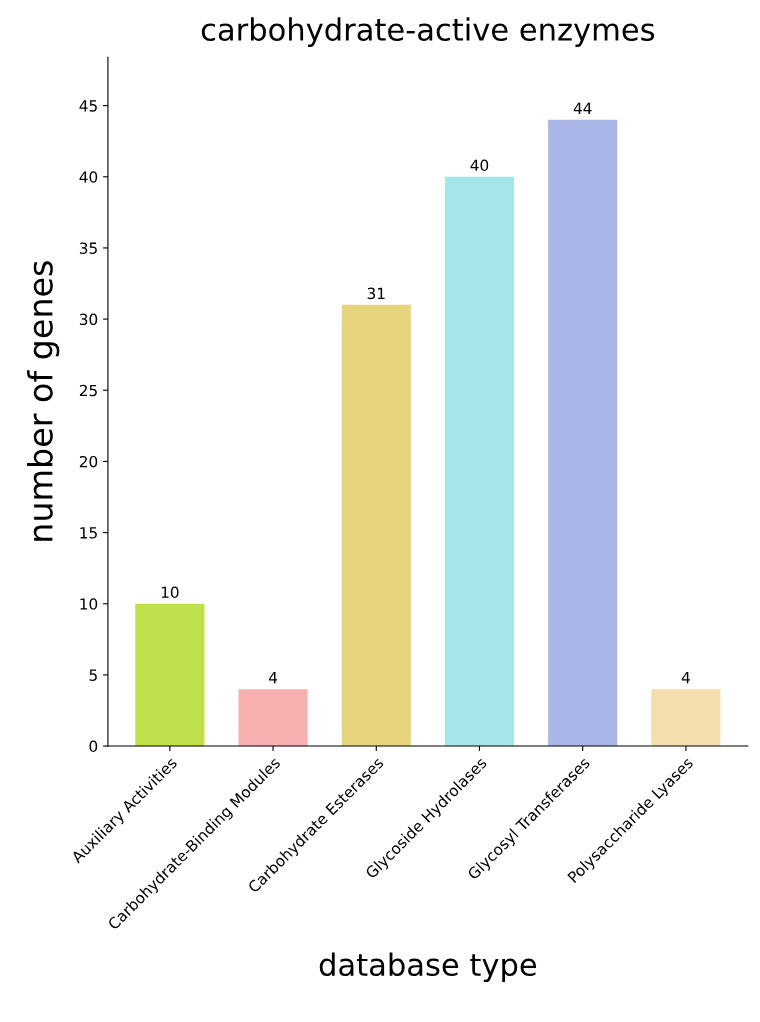 This screenshot has width=760, height=1022. I want to click on y-tick-label: 40, so click(88, 177).